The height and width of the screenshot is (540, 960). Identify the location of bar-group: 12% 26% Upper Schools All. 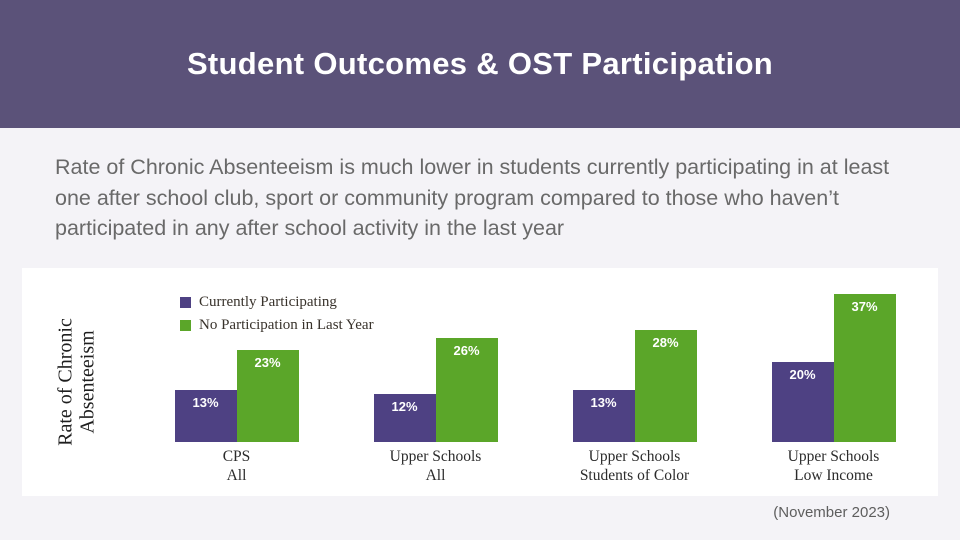
(435, 414).